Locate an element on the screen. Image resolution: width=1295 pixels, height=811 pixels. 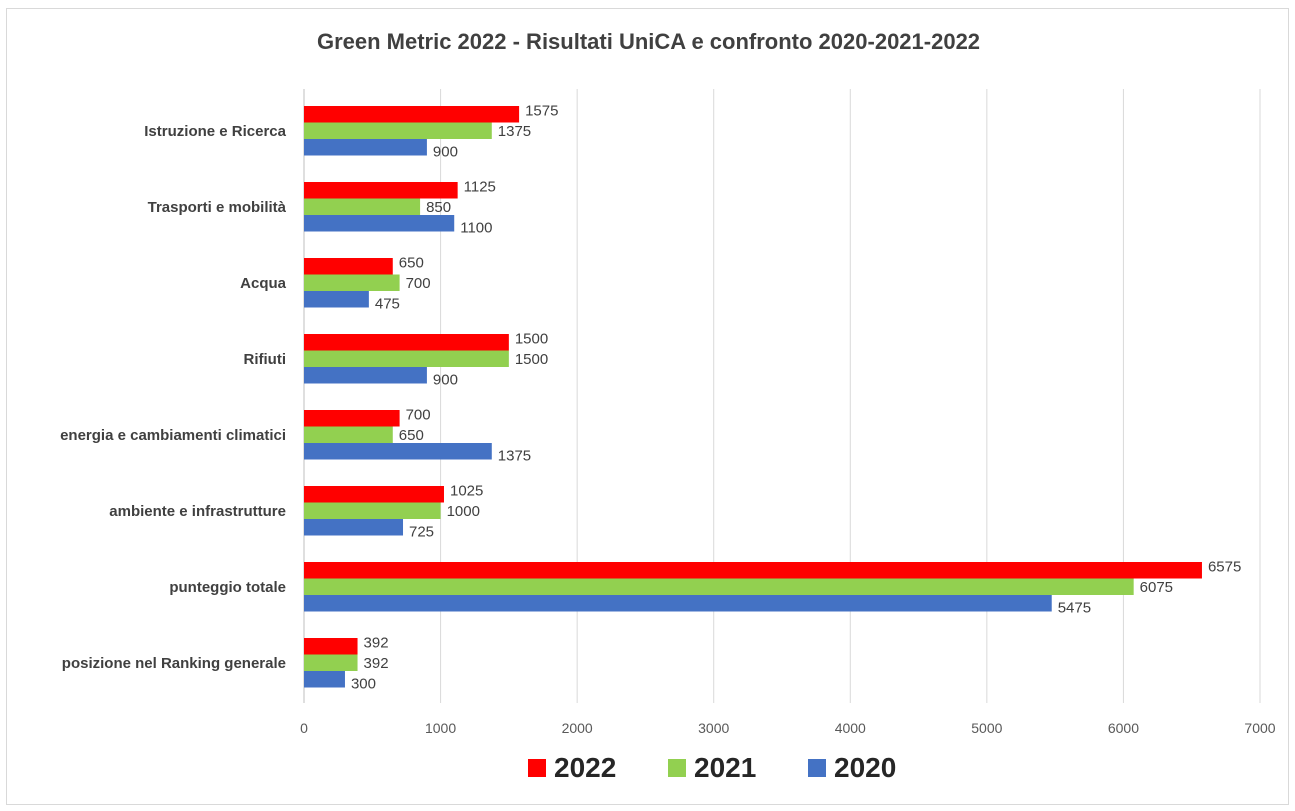
data-label: 1025 is located at coordinates (466, 490).